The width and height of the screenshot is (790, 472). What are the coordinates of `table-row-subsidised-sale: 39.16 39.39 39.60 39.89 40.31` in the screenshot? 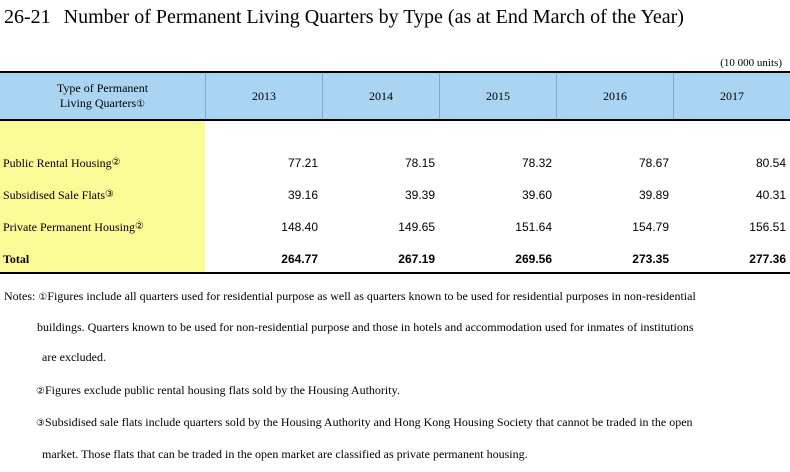 It's located at (497, 195).